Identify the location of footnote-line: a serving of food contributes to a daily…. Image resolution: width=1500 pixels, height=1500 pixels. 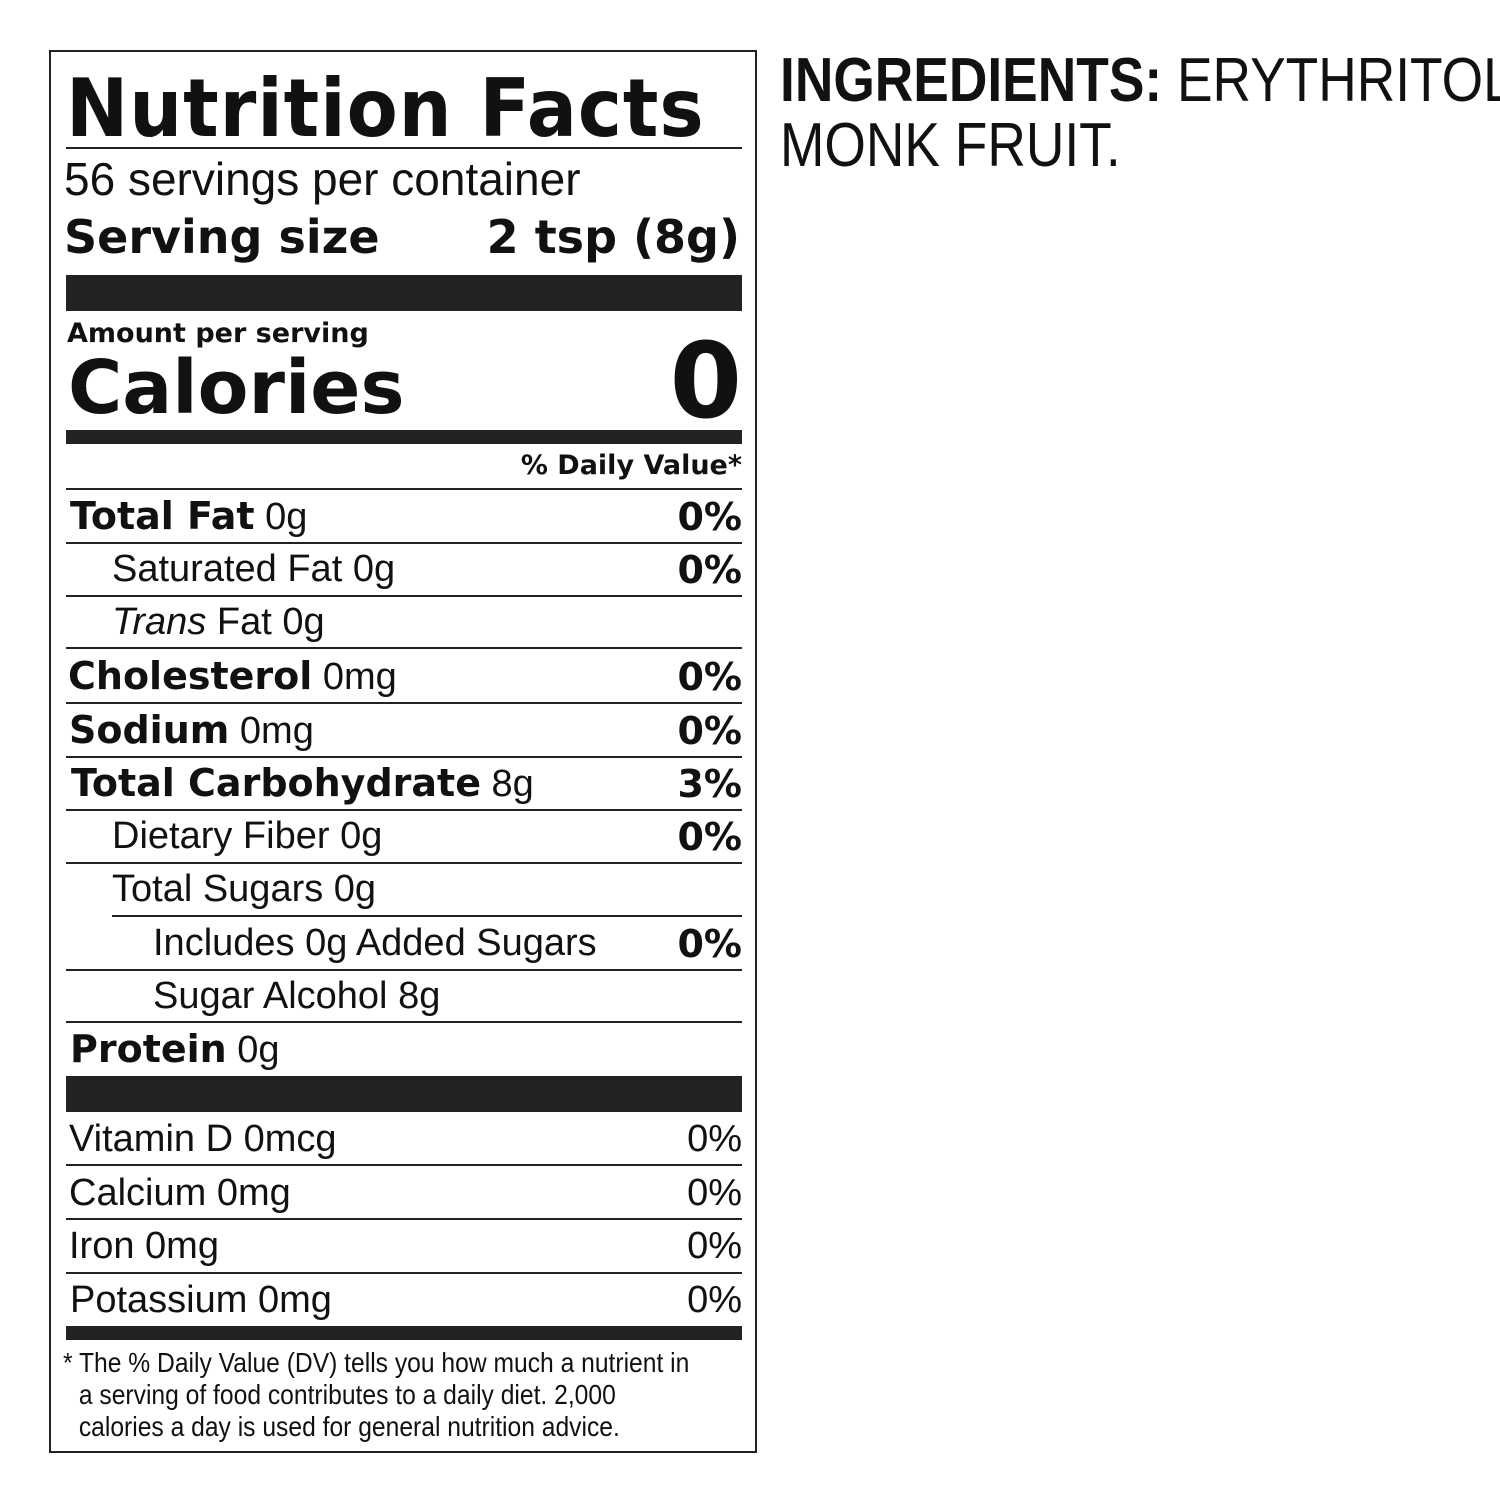
(347, 1394).